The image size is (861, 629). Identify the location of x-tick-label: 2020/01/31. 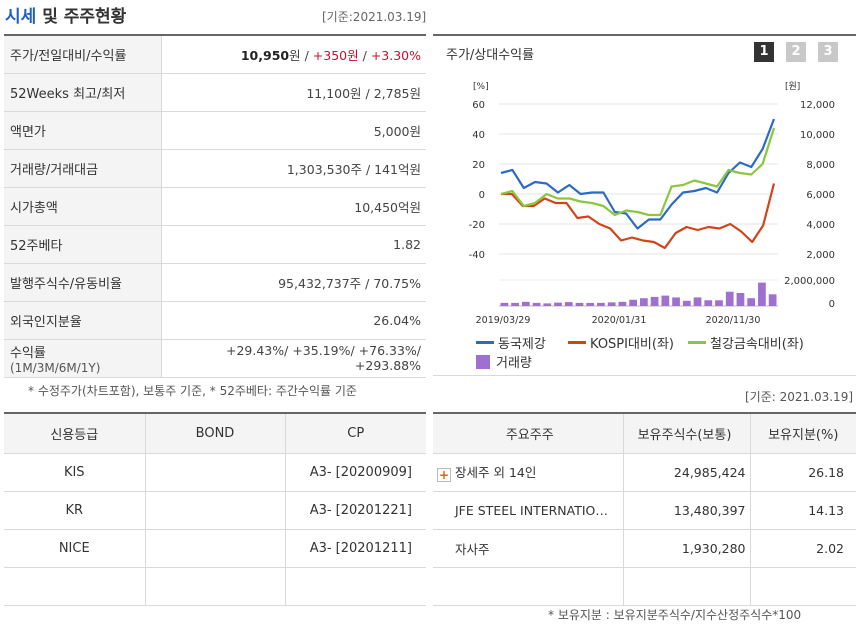
(619, 320).